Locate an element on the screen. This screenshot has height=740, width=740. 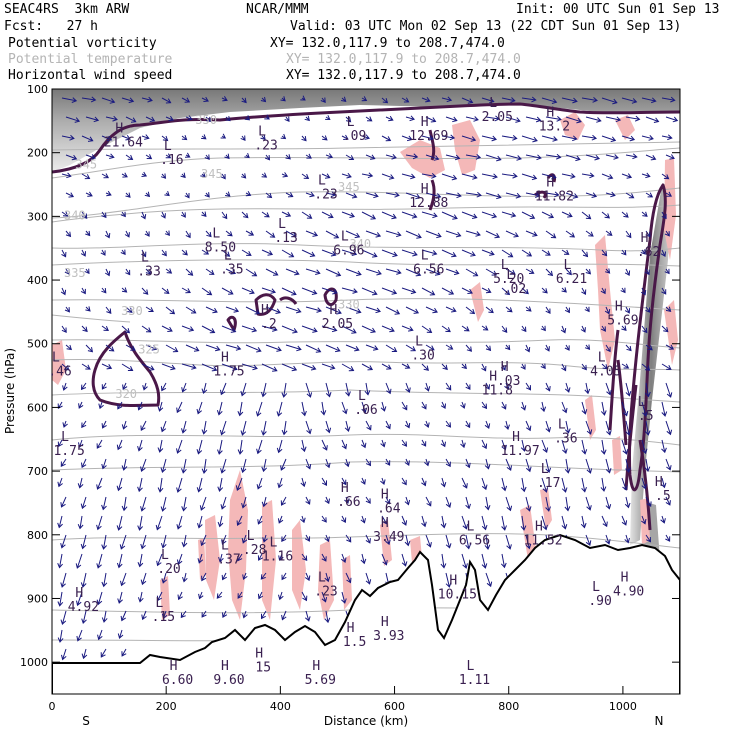
extremum-value: .28 is located at coordinates (254, 550).